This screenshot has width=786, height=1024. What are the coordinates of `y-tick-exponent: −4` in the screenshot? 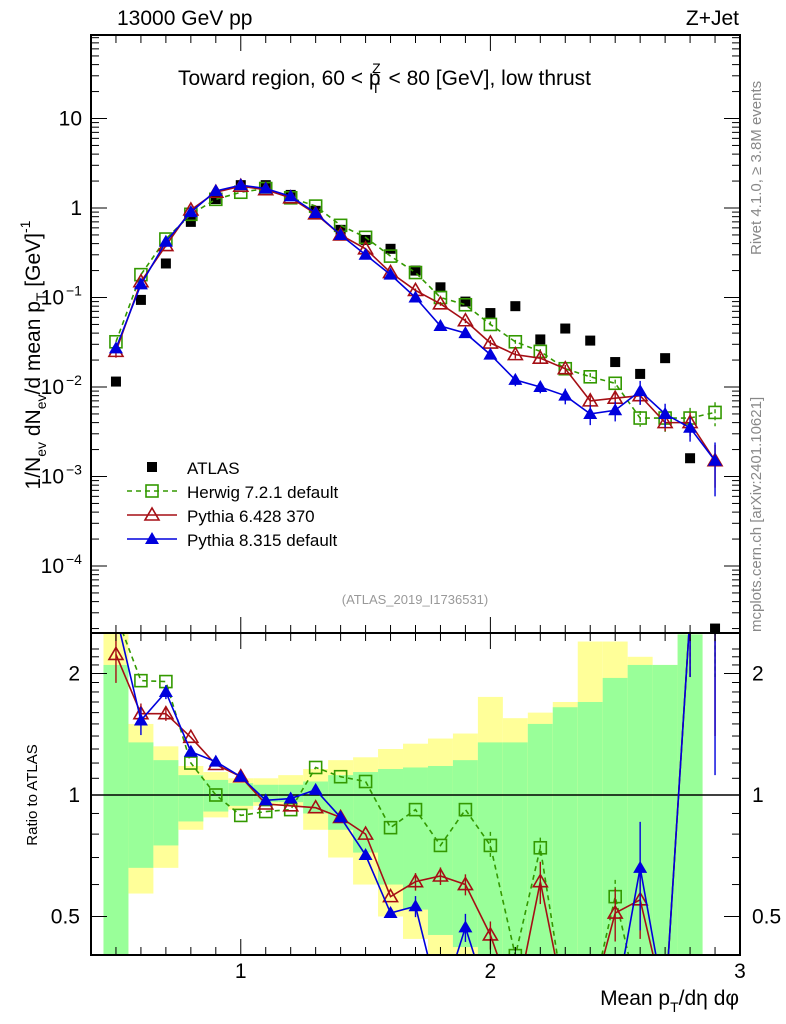 It's located at (74, 559).